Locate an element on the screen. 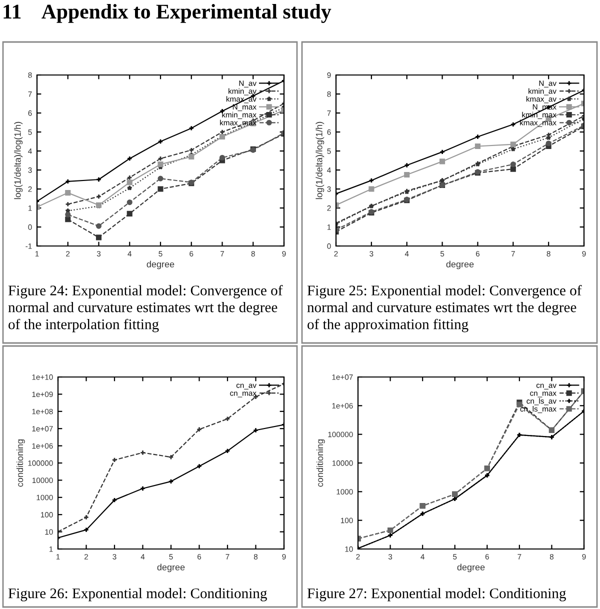  caption: Figure 24: Exponential model: Convergence of normal and curvature estimates wrt the degree of the interpolation fitting is located at coordinates (145, 308).